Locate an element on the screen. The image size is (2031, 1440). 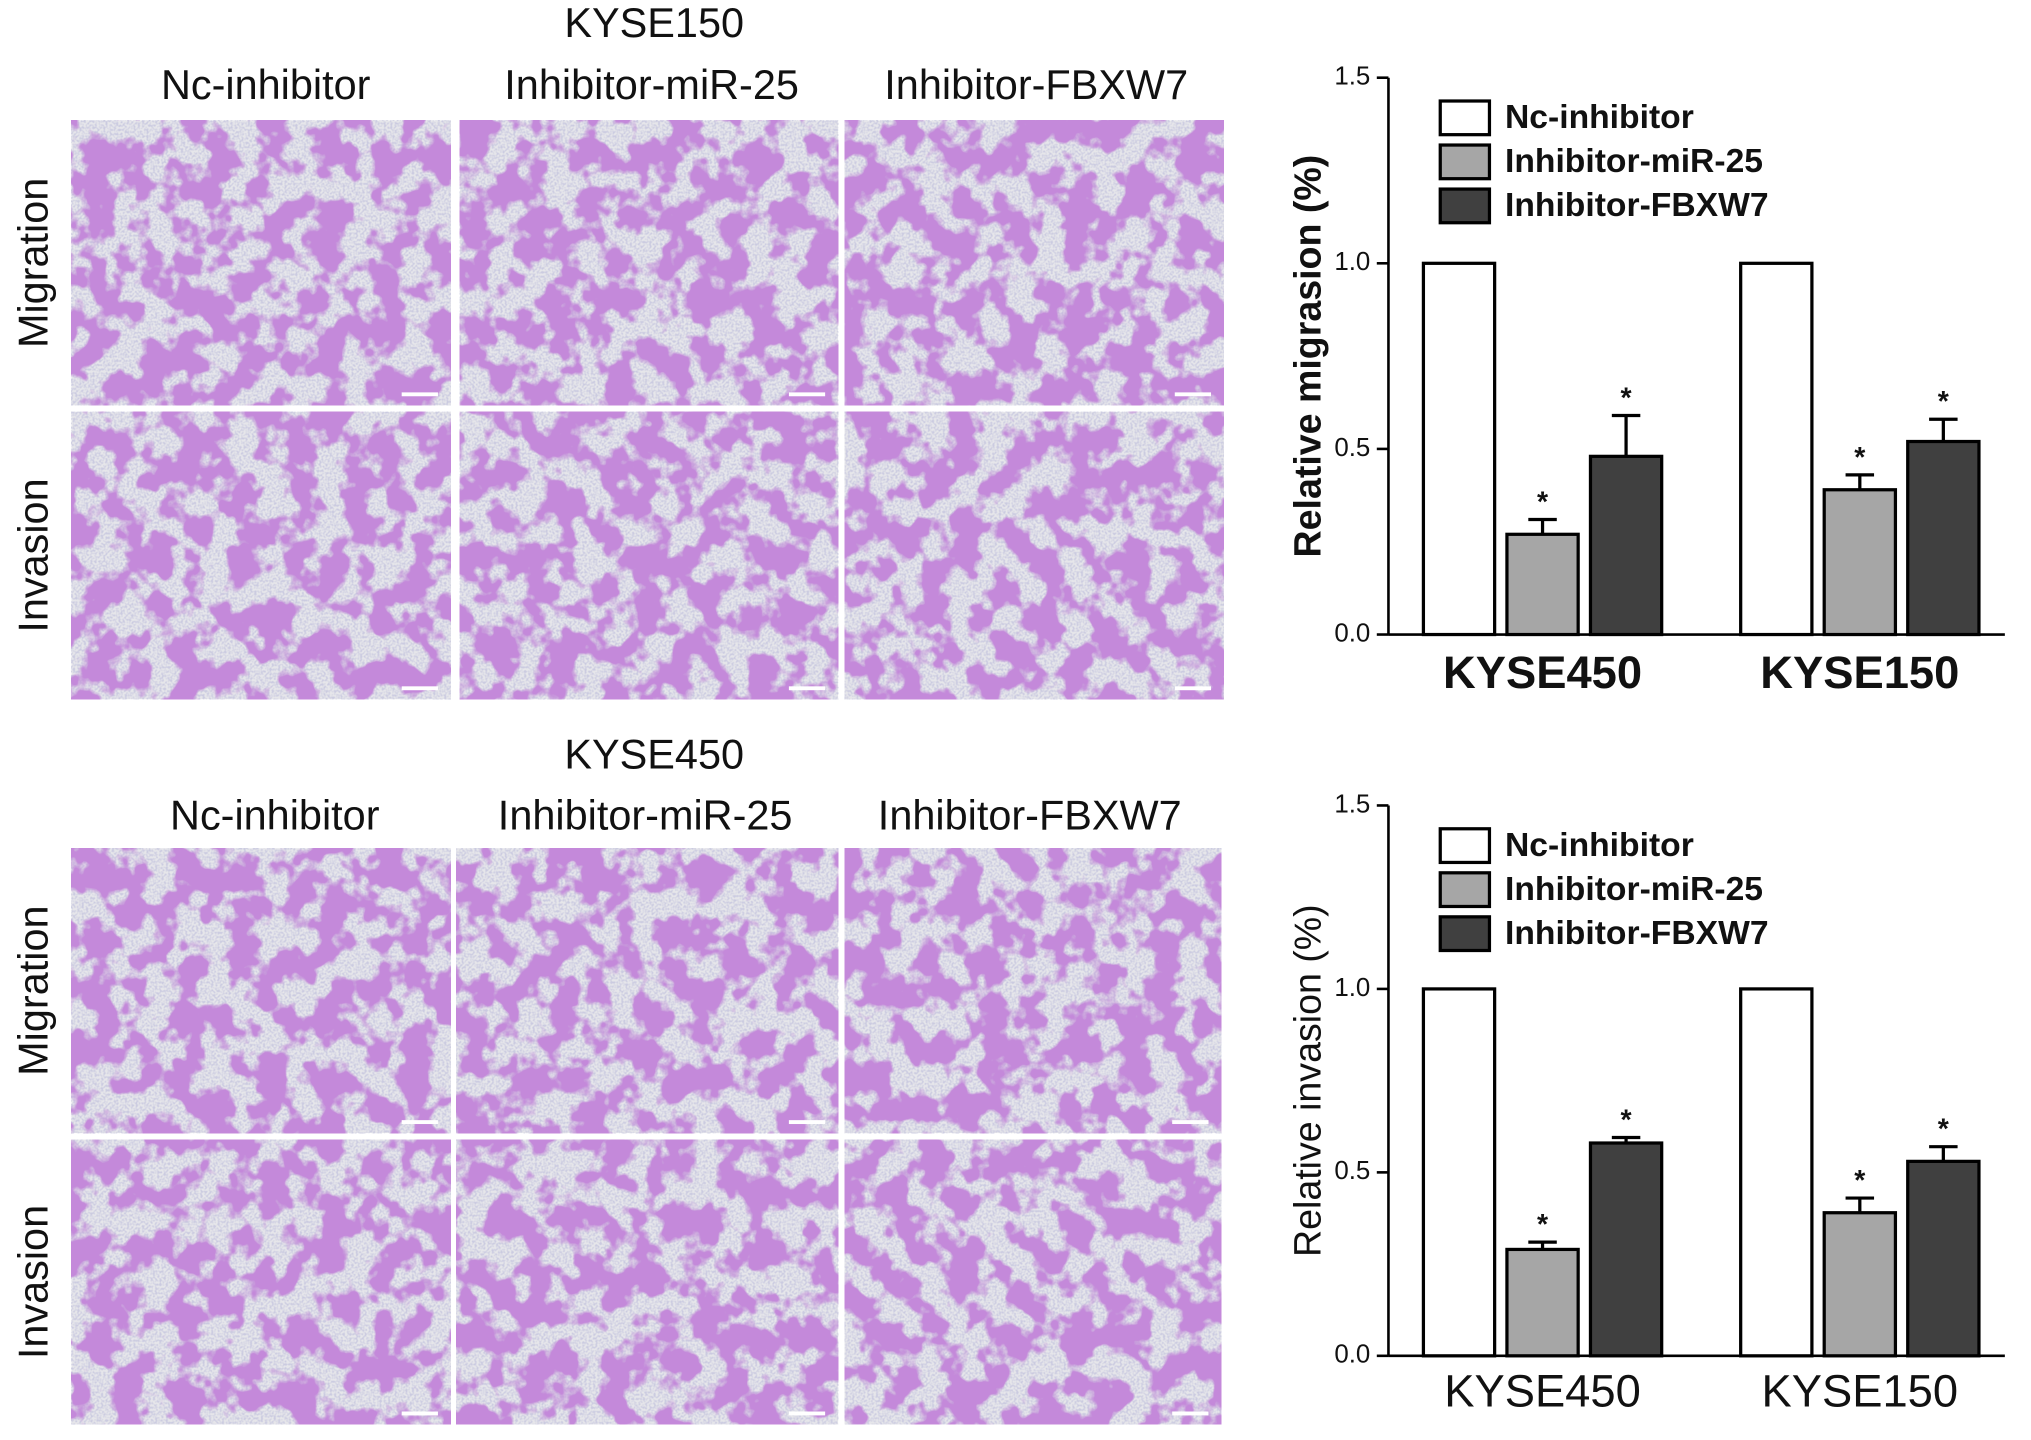
panel-title: KYSE450 is located at coordinates (654, 753).